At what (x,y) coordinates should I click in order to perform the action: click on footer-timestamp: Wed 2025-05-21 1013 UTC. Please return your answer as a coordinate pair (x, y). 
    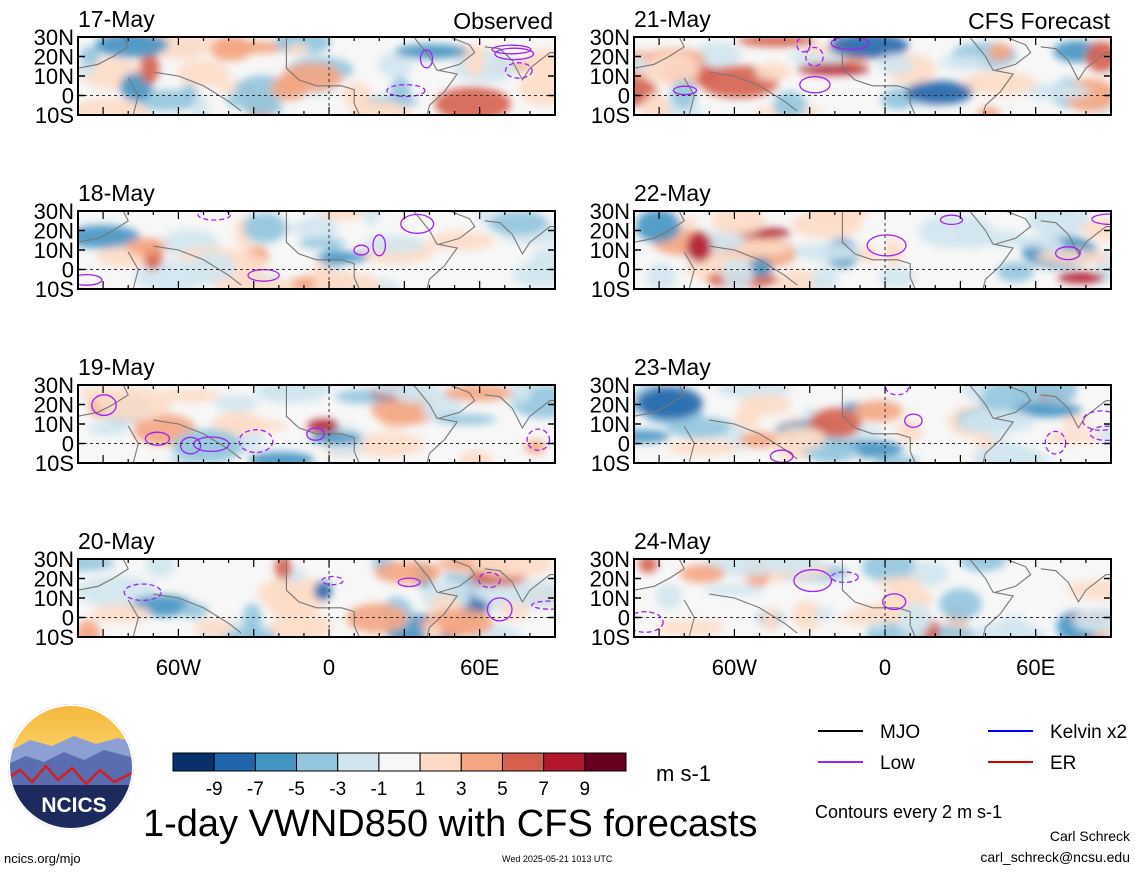
    Looking at the image, I should click on (557, 859).